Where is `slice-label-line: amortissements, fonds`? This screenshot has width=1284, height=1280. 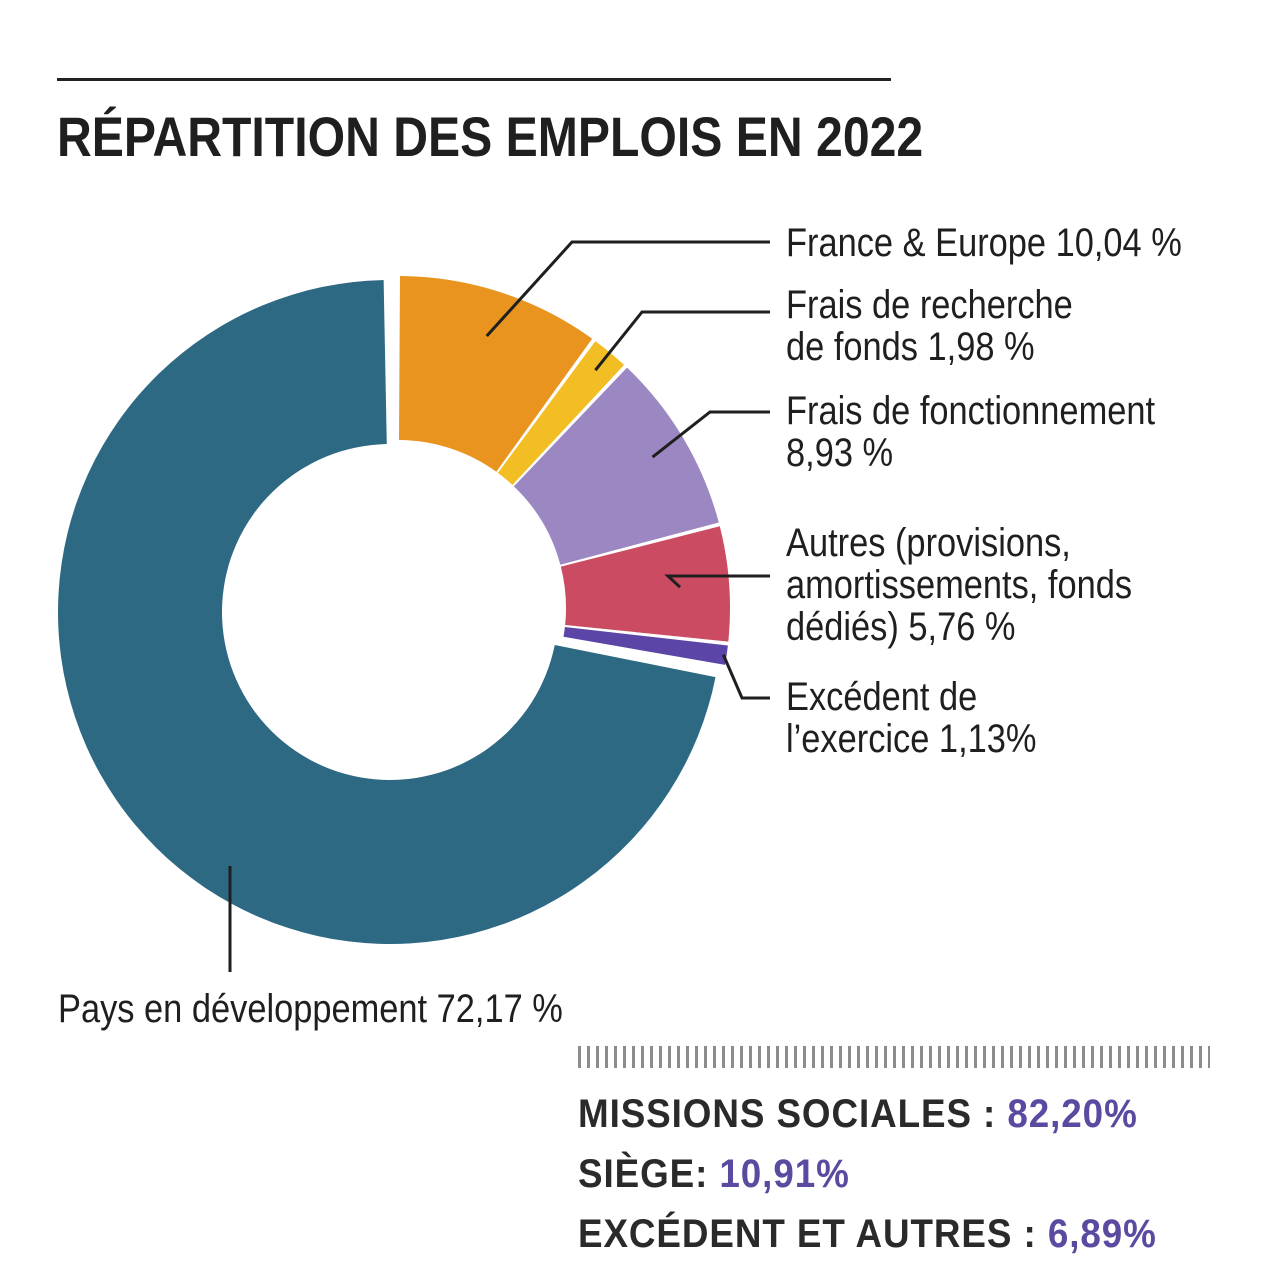
slice-label-line: amortissements, fonds is located at coordinates (959, 585).